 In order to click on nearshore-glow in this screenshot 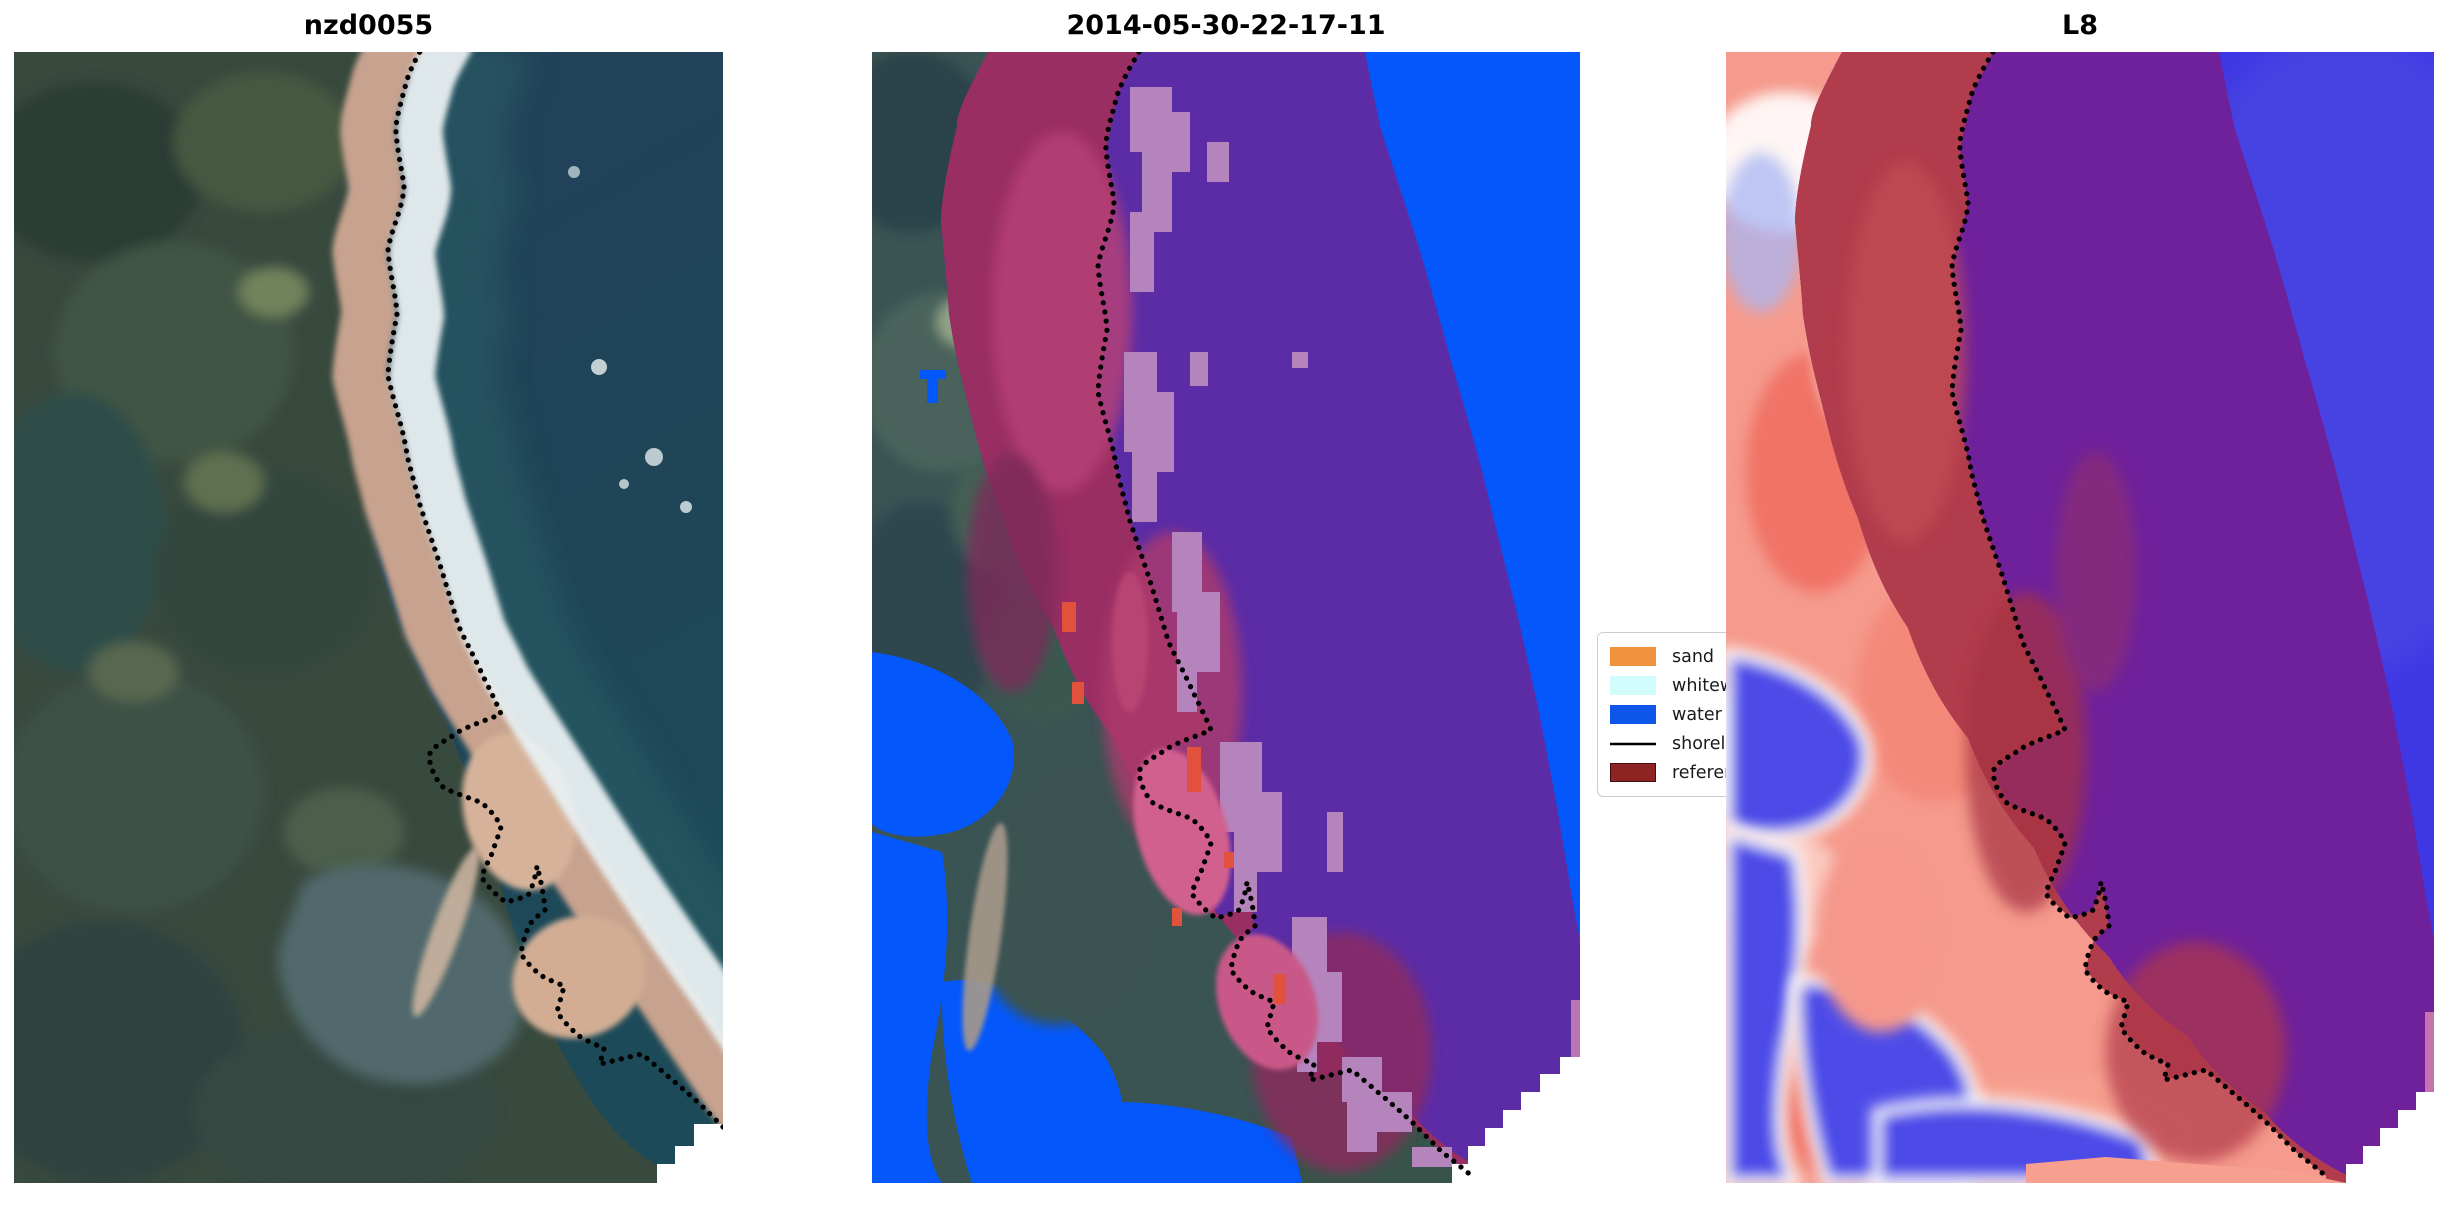, I will do `click(567, 541)`.